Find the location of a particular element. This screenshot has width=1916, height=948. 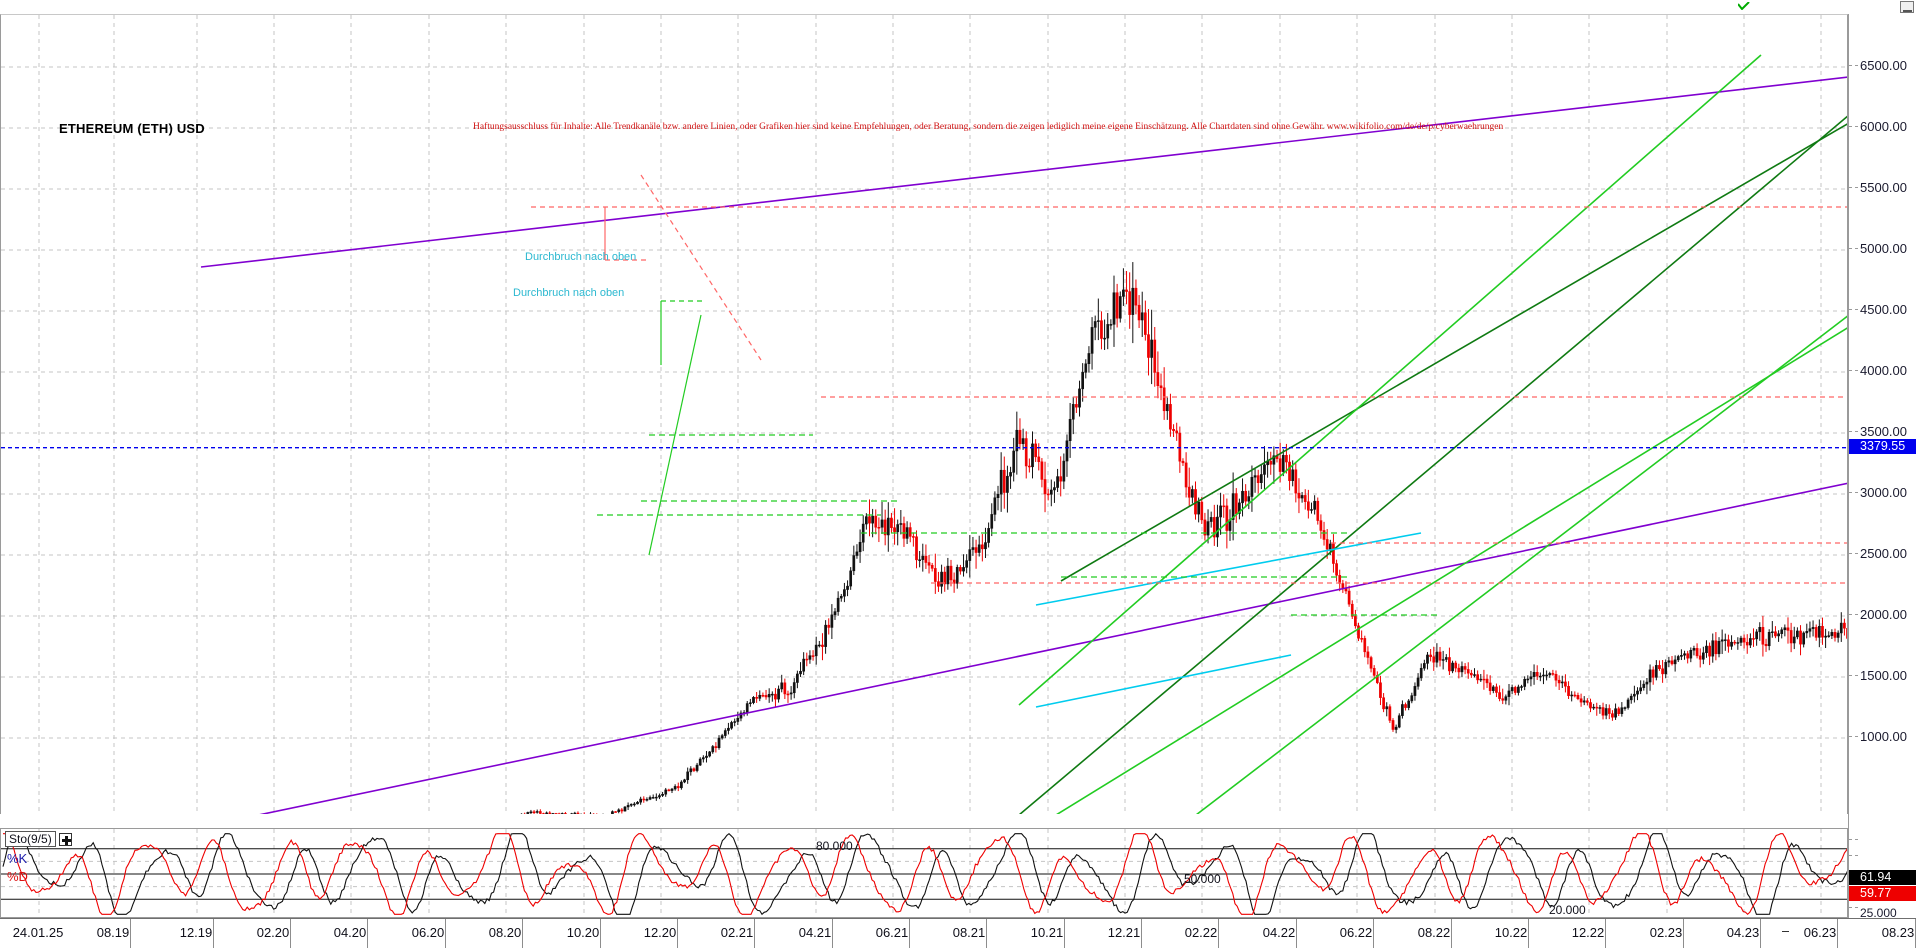

stoch-level-label-50: 50.000 is located at coordinates (1202, 879).